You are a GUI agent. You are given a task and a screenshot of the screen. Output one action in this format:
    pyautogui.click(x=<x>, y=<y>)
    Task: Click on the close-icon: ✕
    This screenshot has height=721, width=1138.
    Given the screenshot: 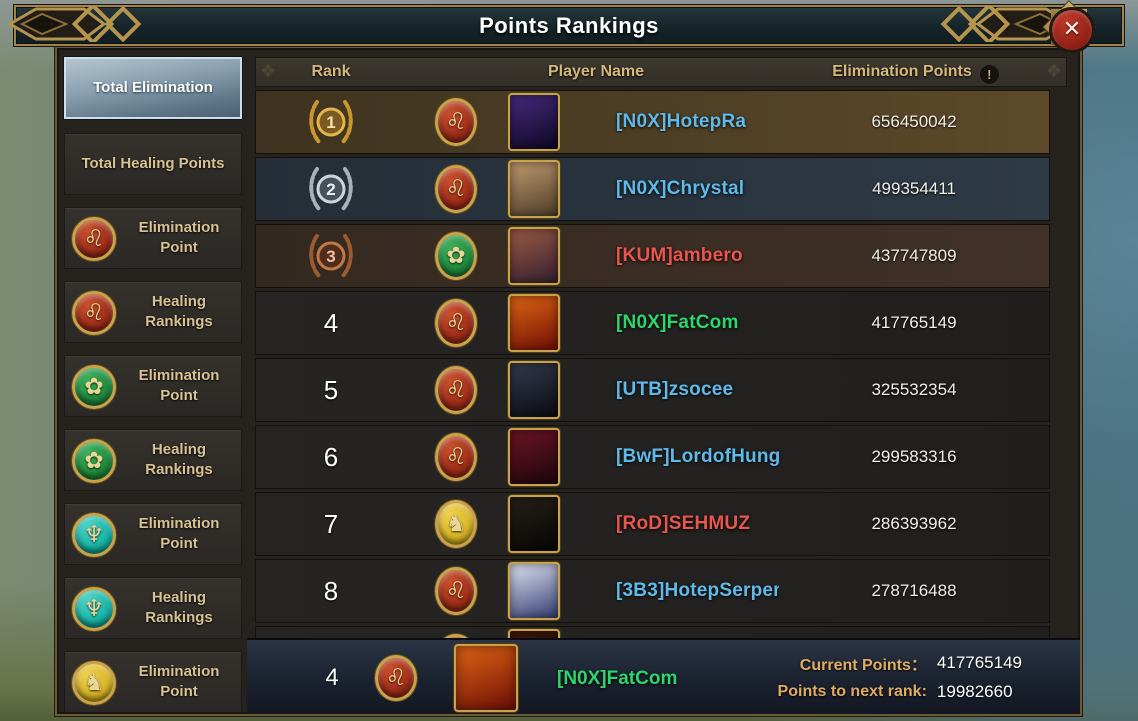 What is the action you would take?
    pyautogui.click(x=1072, y=29)
    